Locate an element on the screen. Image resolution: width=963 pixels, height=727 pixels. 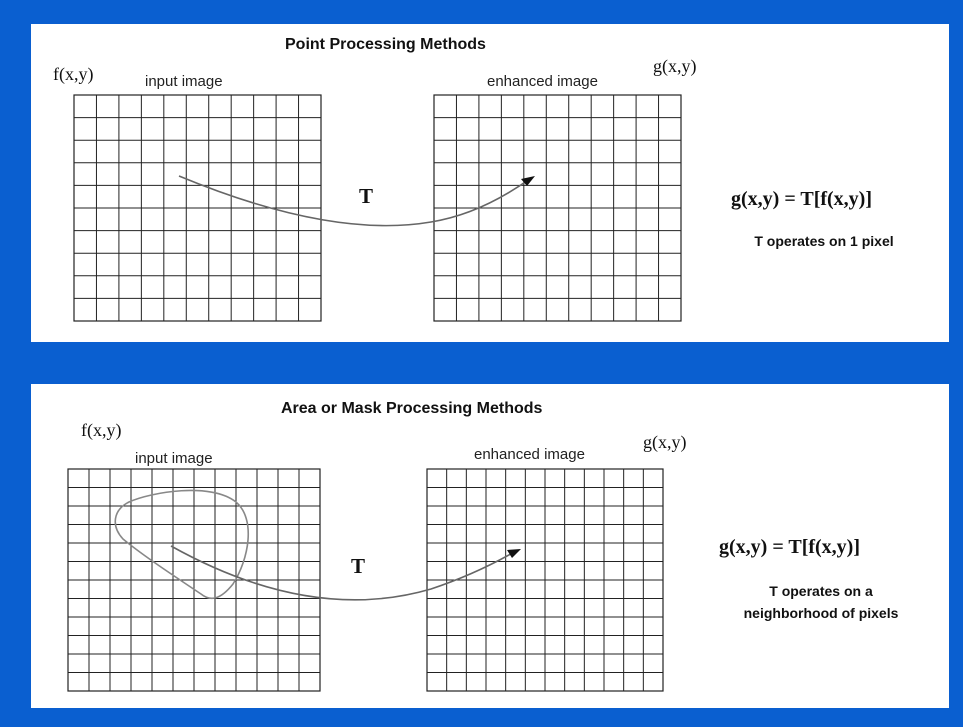
area-note: T operates on a neighborhood of pixels is located at coordinates (821, 602).